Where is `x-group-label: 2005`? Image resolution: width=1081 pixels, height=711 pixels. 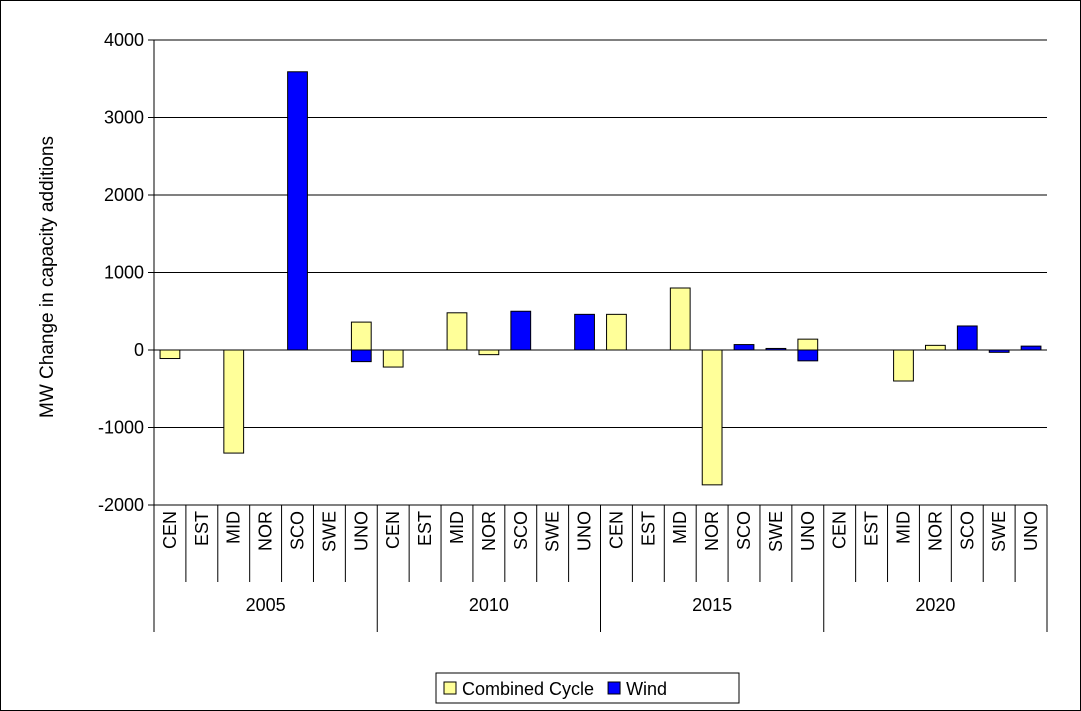
x-group-label: 2005 is located at coordinates (266, 605).